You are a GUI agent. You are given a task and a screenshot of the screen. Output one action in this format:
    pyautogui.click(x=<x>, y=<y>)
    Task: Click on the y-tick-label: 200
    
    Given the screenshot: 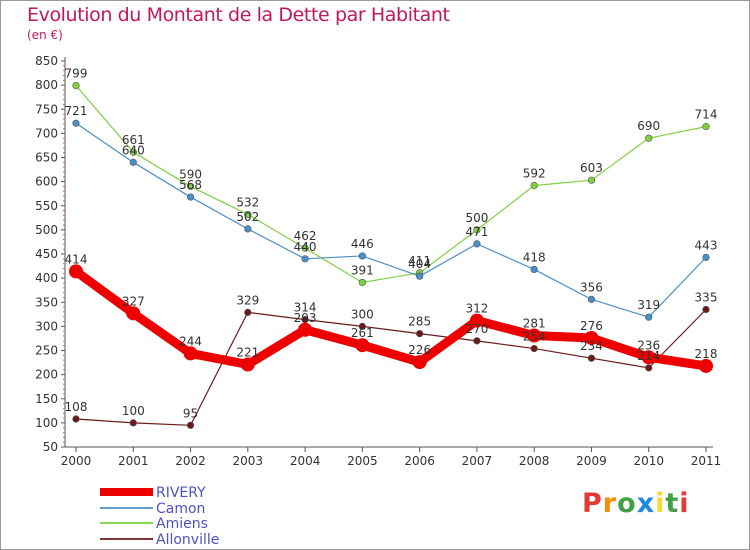 What is the action you would take?
    pyautogui.click(x=46, y=375)
    